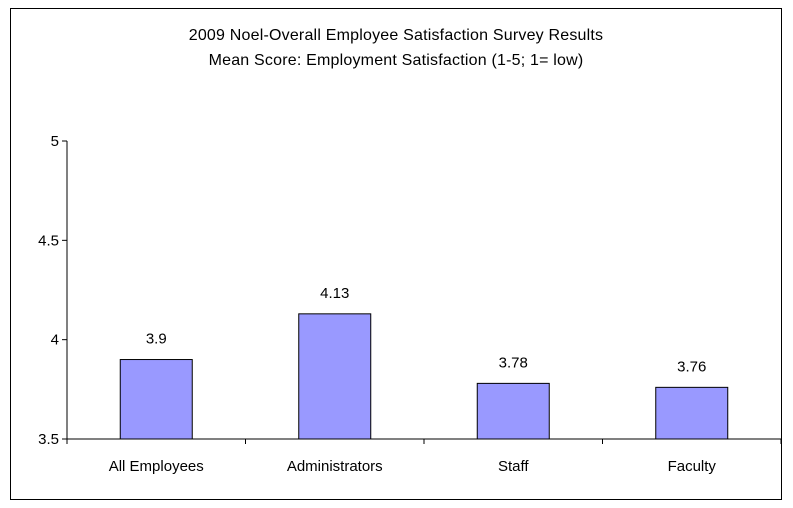  I want to click on y-tick-label: 5, so click(55, 141).